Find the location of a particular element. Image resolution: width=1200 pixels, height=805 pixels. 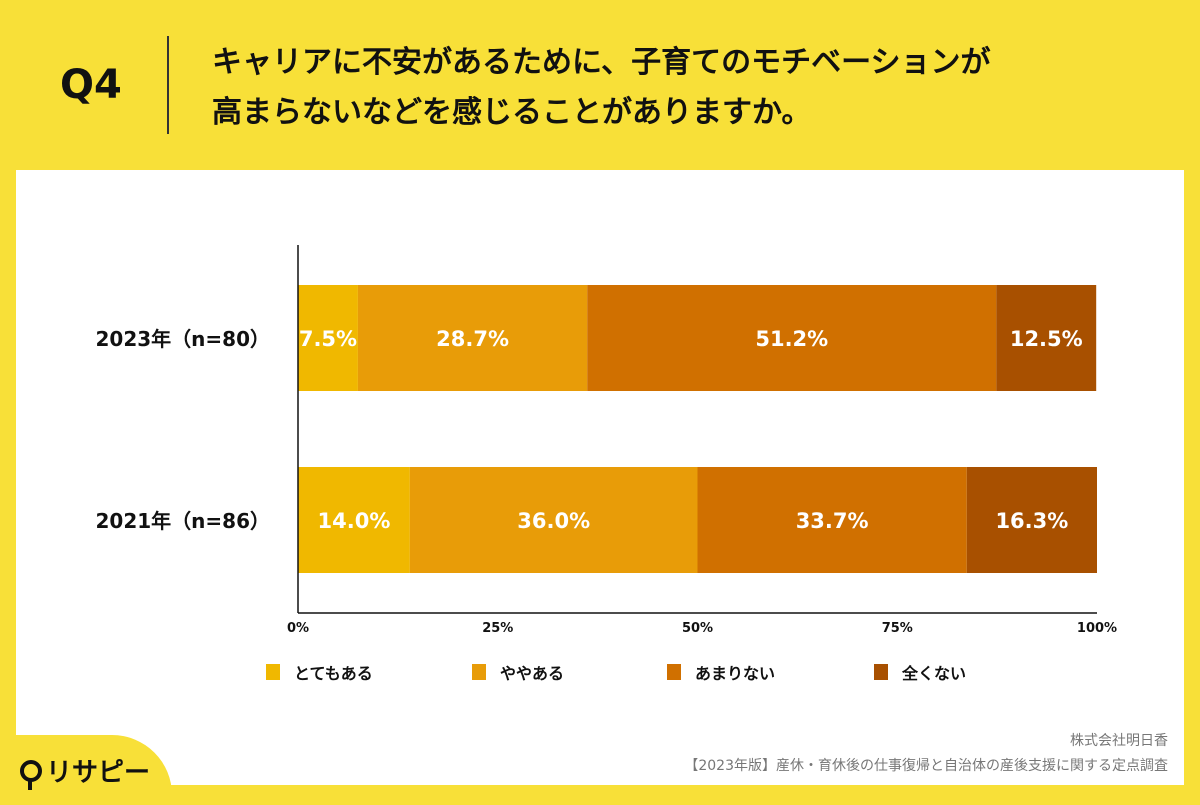

category-label: 2021年（n=86） is located at coordinates (183, 521).